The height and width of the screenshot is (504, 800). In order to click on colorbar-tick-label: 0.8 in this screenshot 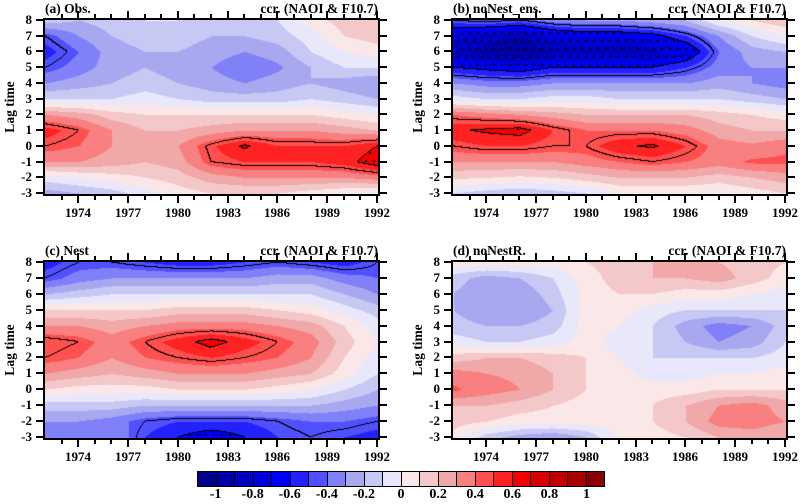, I will do `click(549, 494)`.